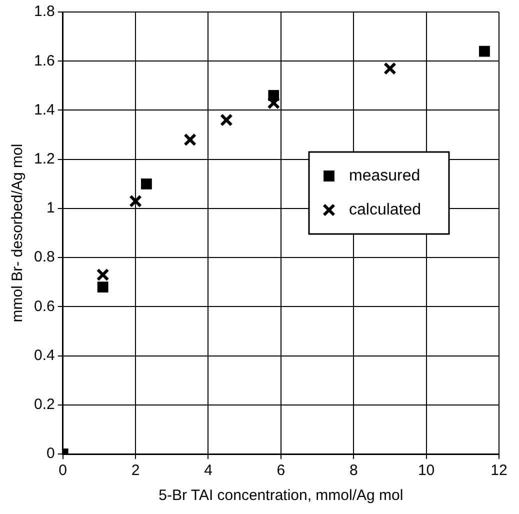  I want to click on y-tick-label: 0.2, so click(44, 405).